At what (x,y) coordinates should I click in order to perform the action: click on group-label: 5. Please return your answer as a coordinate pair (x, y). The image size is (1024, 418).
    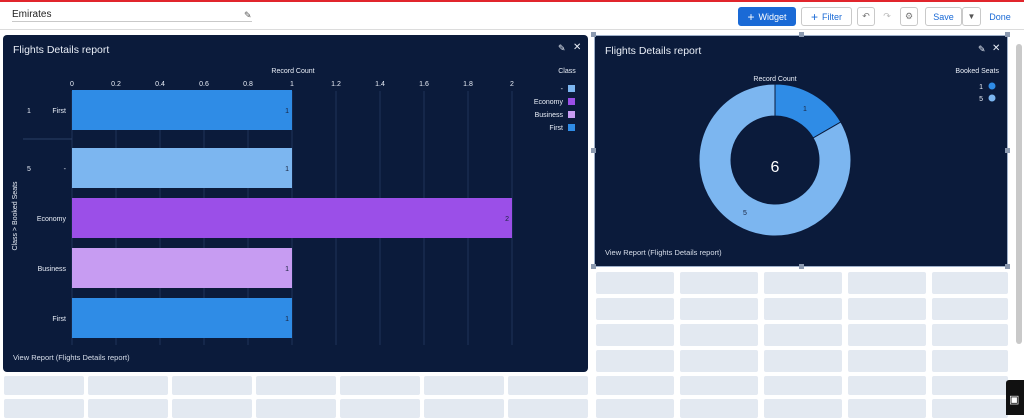
    Looking at the image, I should click on (29, 169).